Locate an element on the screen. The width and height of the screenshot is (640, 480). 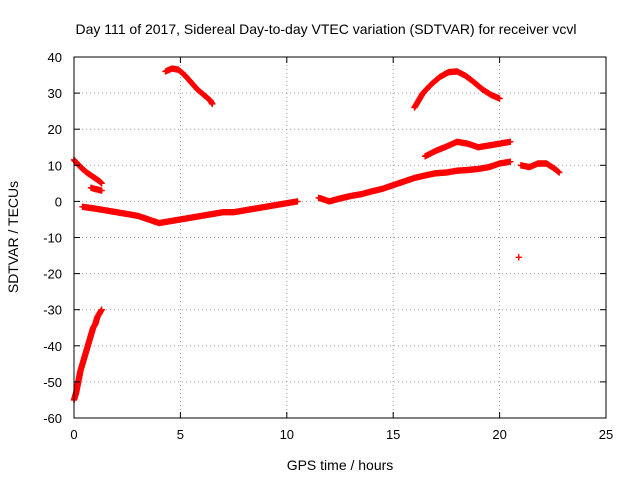
y-tick-label: -50 is located at coordinates (52, 382).